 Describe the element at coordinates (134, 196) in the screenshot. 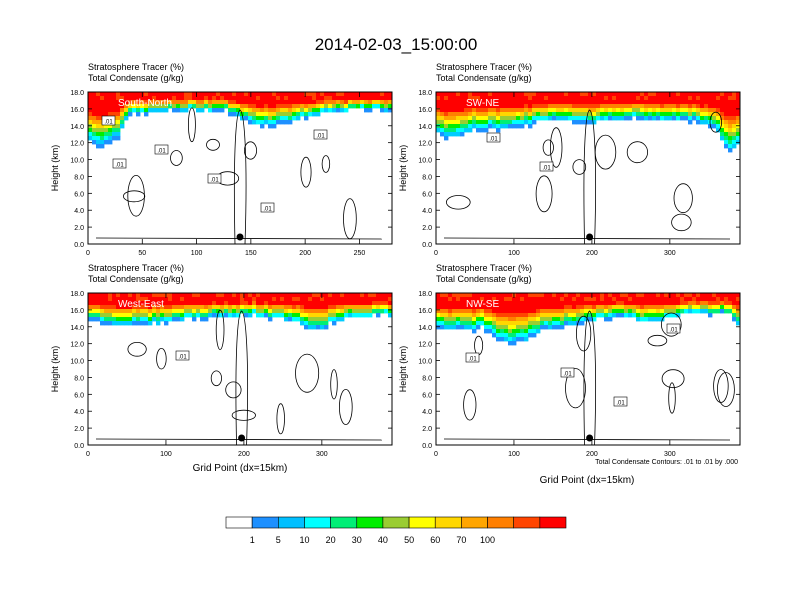

I see `contour-line` at that location.